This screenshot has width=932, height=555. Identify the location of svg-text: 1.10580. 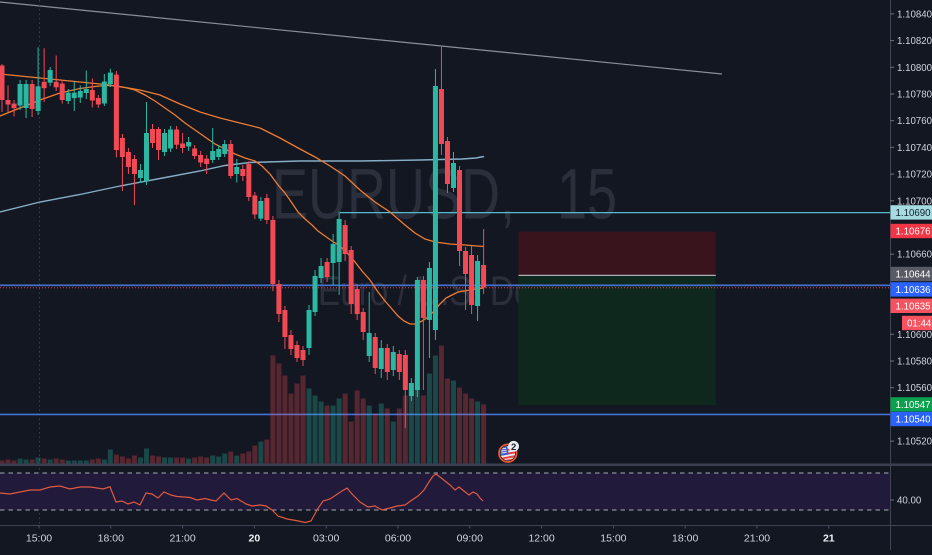
(914, 362).